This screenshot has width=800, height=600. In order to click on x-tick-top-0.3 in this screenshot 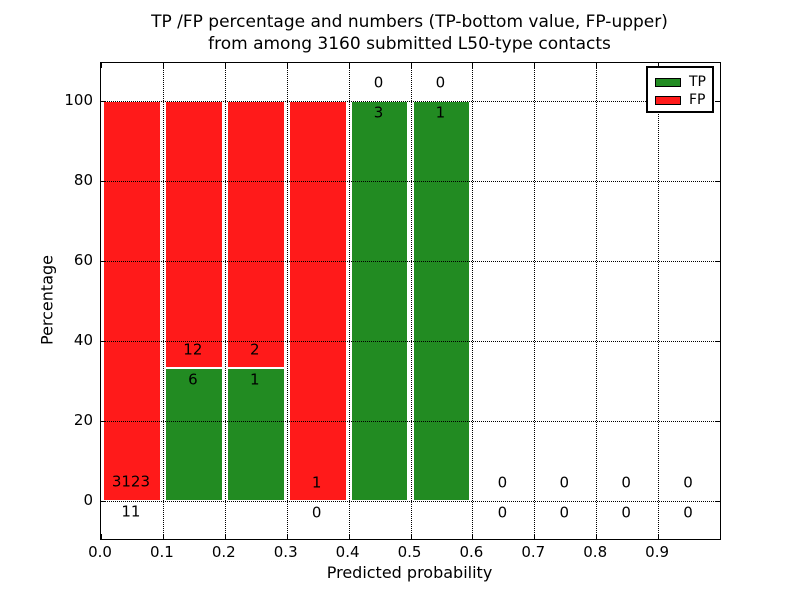, I will do `click(287, 65)`.